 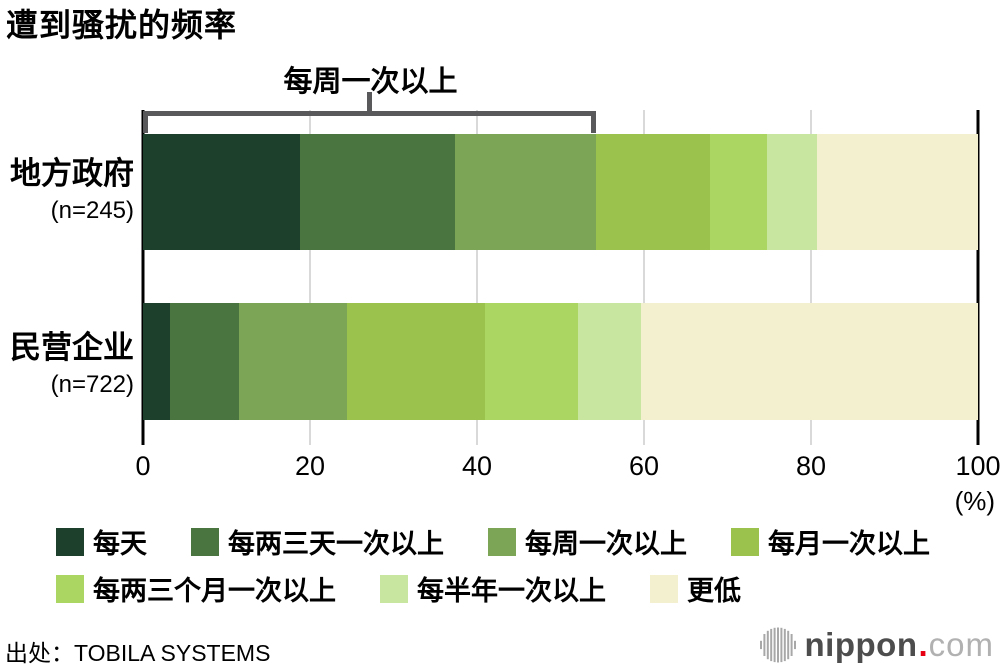 I want to click on legend-label: 每两三天一次以上, so click(x=336, y=544).